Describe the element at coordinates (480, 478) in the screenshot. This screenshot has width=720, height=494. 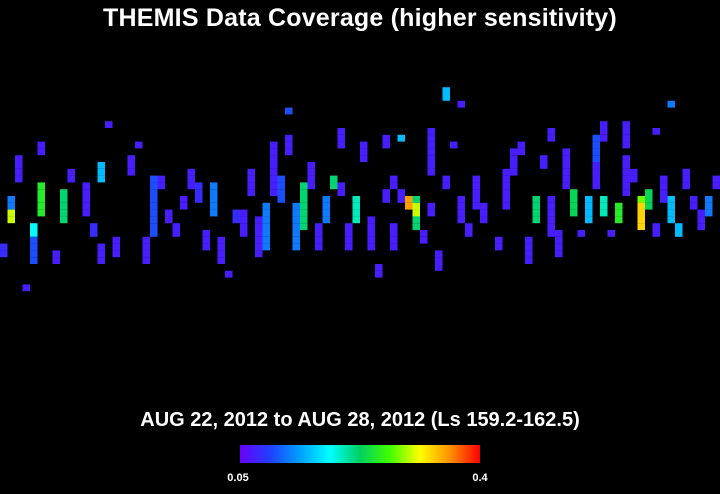
I see `colorbar-max-label: 0.4` at that location.